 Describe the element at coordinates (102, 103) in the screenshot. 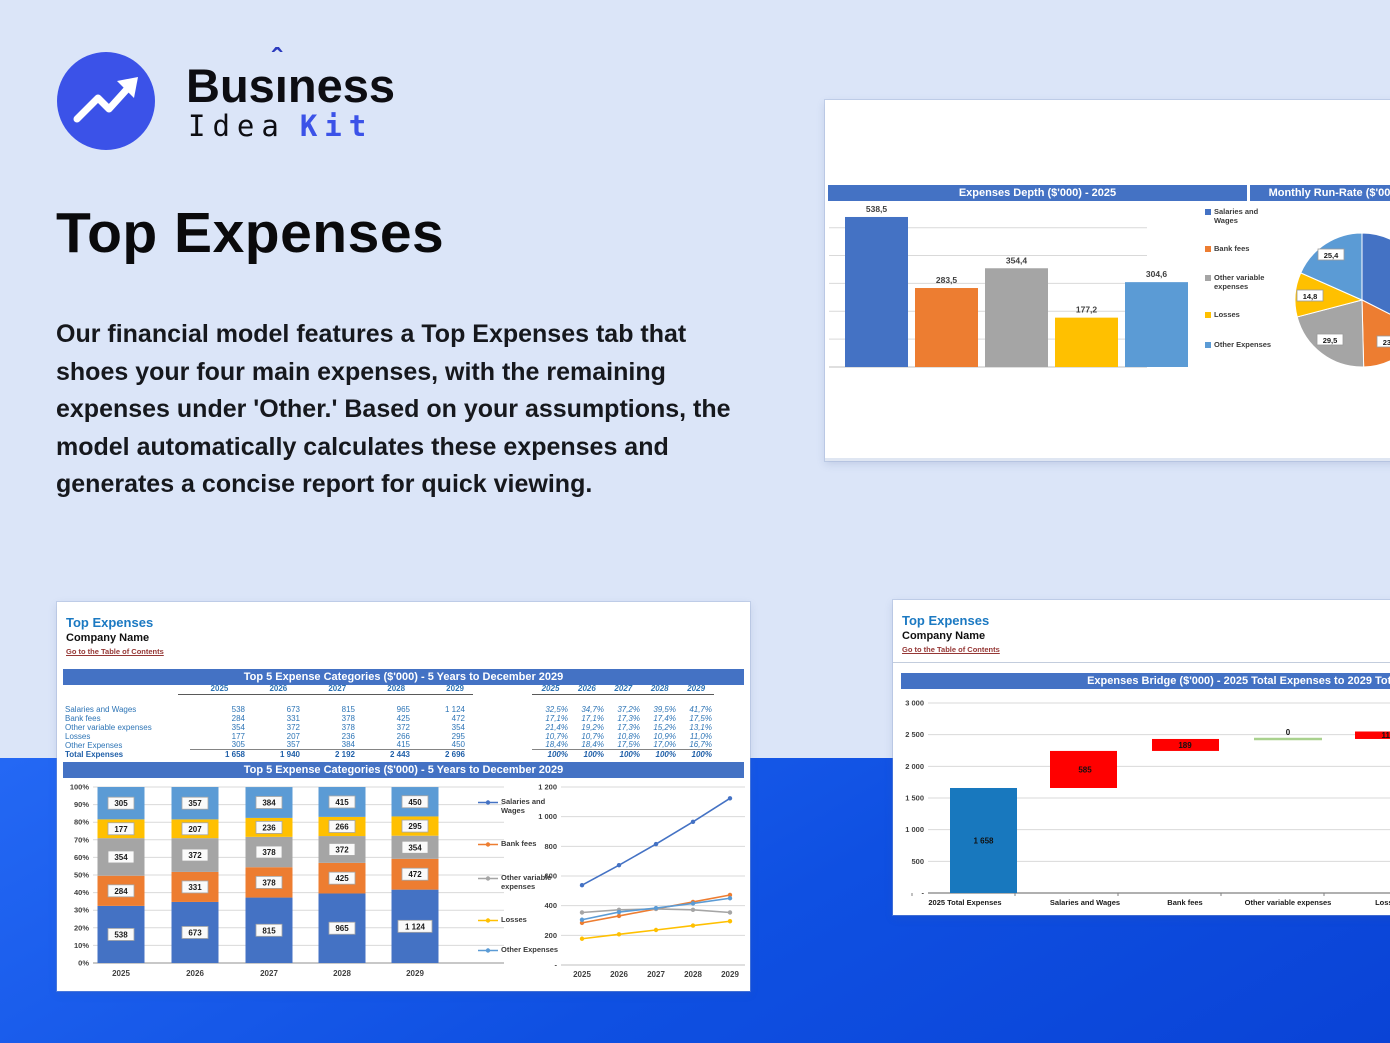

I see `polyline-element` at that location.